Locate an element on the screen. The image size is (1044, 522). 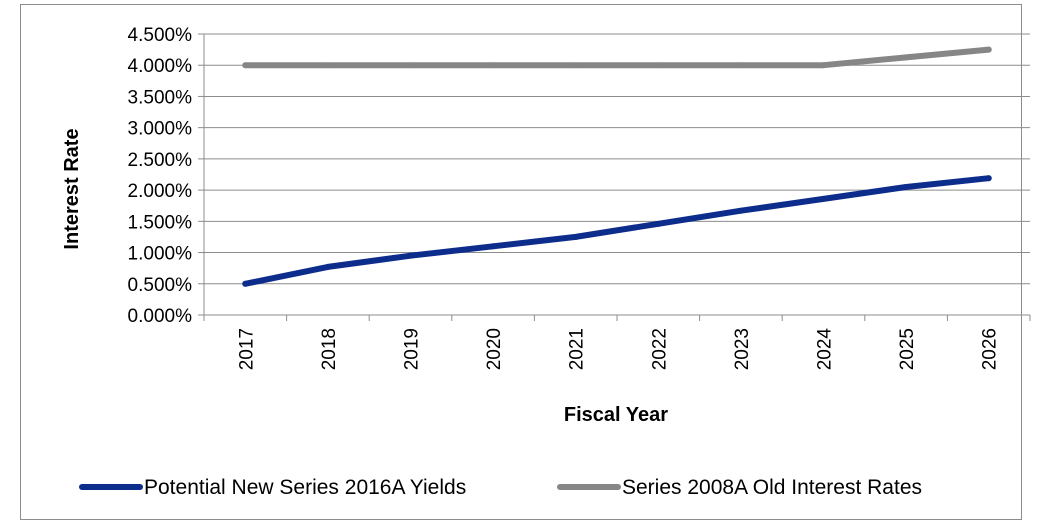
x-axis-tick-labels: 2017 2018 2019 2020 2021 2022 2023 2024 2025 2026 is located at coordinates (618, 349).